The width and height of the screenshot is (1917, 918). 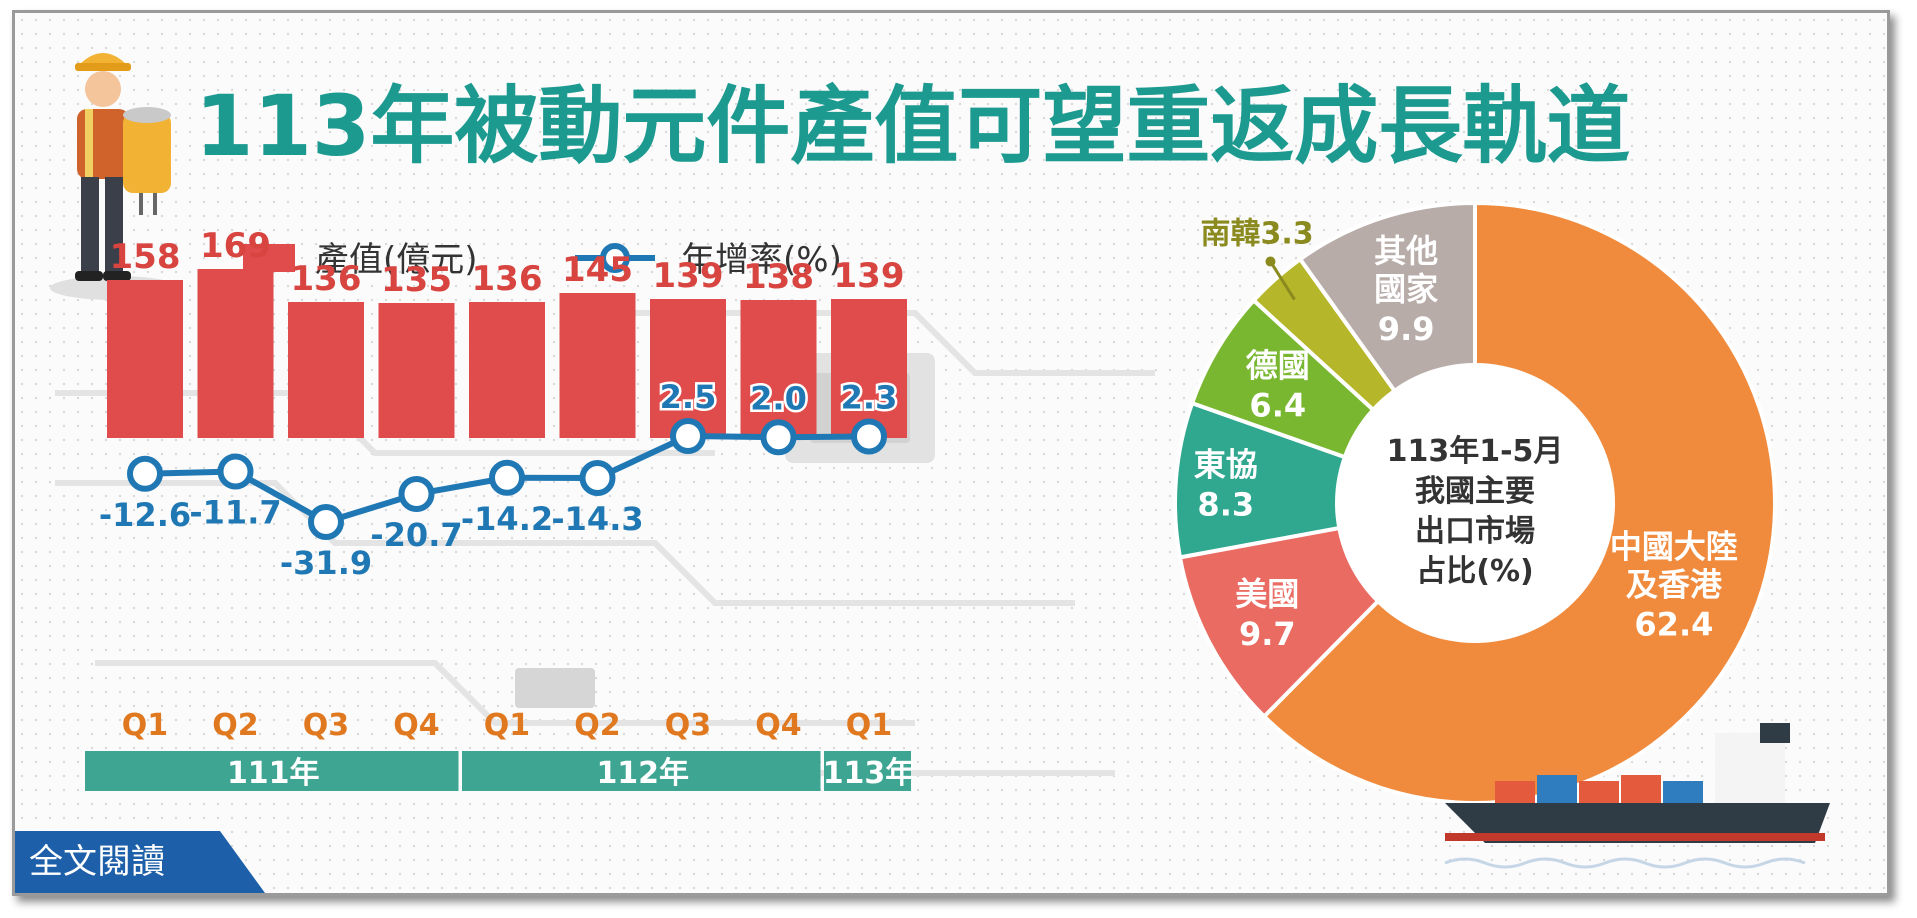 I want to click on bar-value-label: 158, so click(x=145, y=257).